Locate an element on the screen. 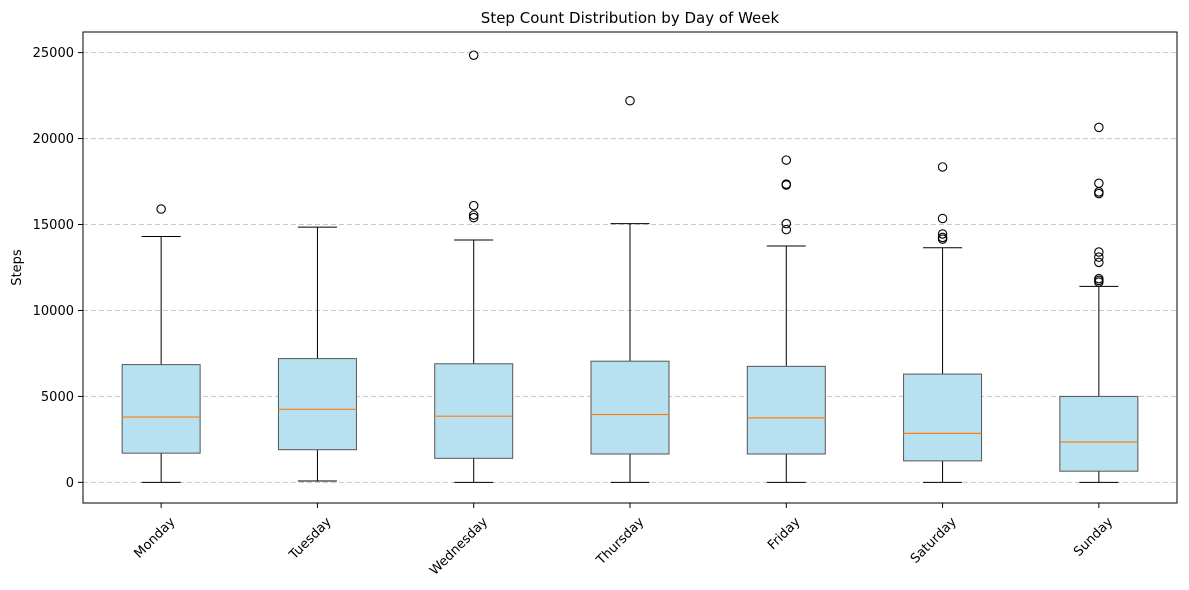 The width and height of the screenshot is (1189, 590). box-wednesday is located at coordinates (474, 266).